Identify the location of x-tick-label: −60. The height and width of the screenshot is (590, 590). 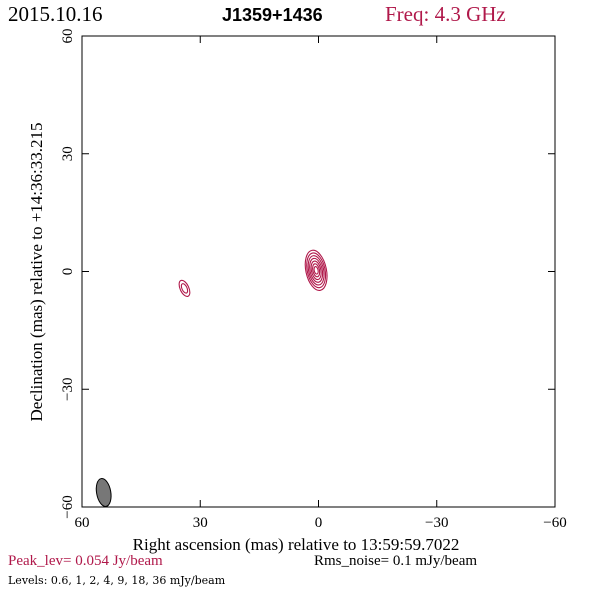
(554, 523).